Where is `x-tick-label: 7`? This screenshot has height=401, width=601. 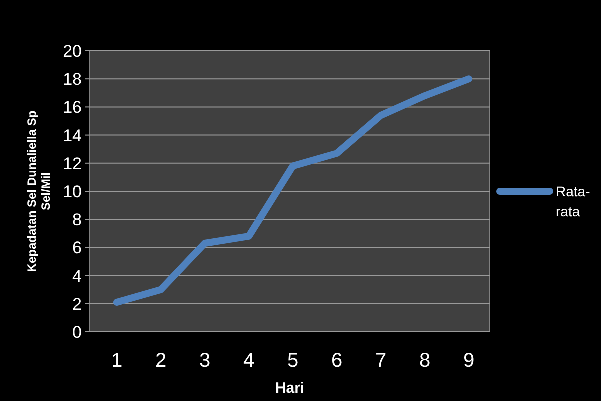 x-tick-label: 7 is located at coordinates (381, 361).